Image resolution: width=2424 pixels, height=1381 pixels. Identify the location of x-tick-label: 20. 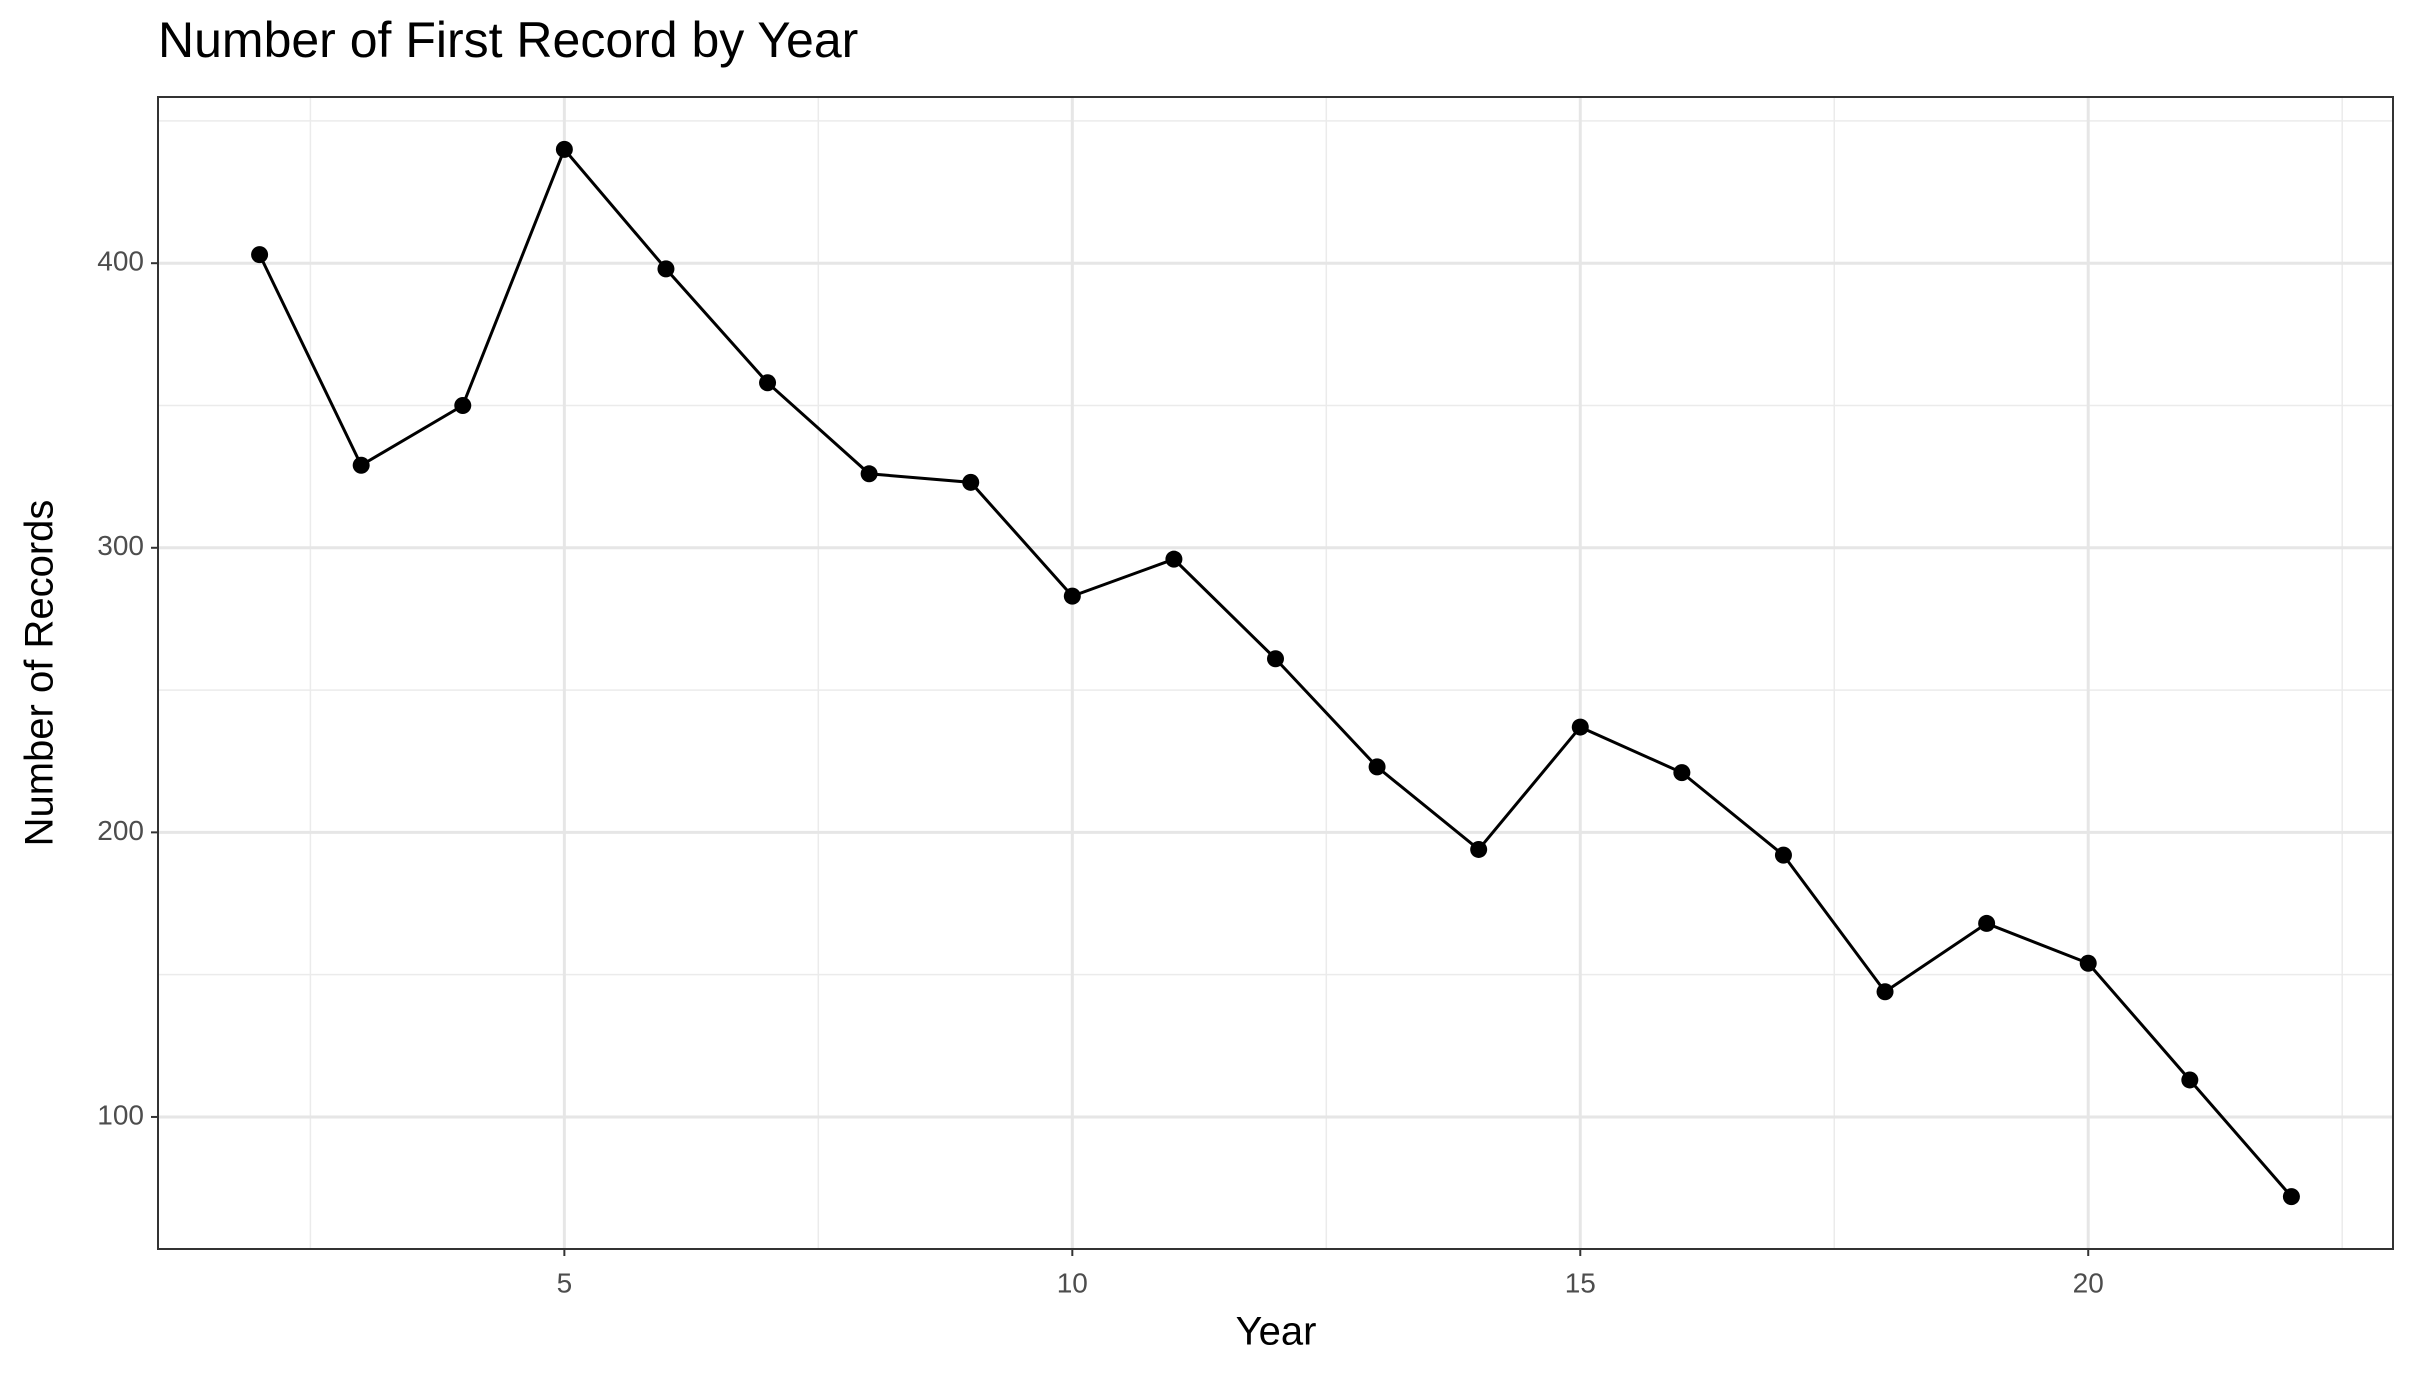
(2088, 1282).